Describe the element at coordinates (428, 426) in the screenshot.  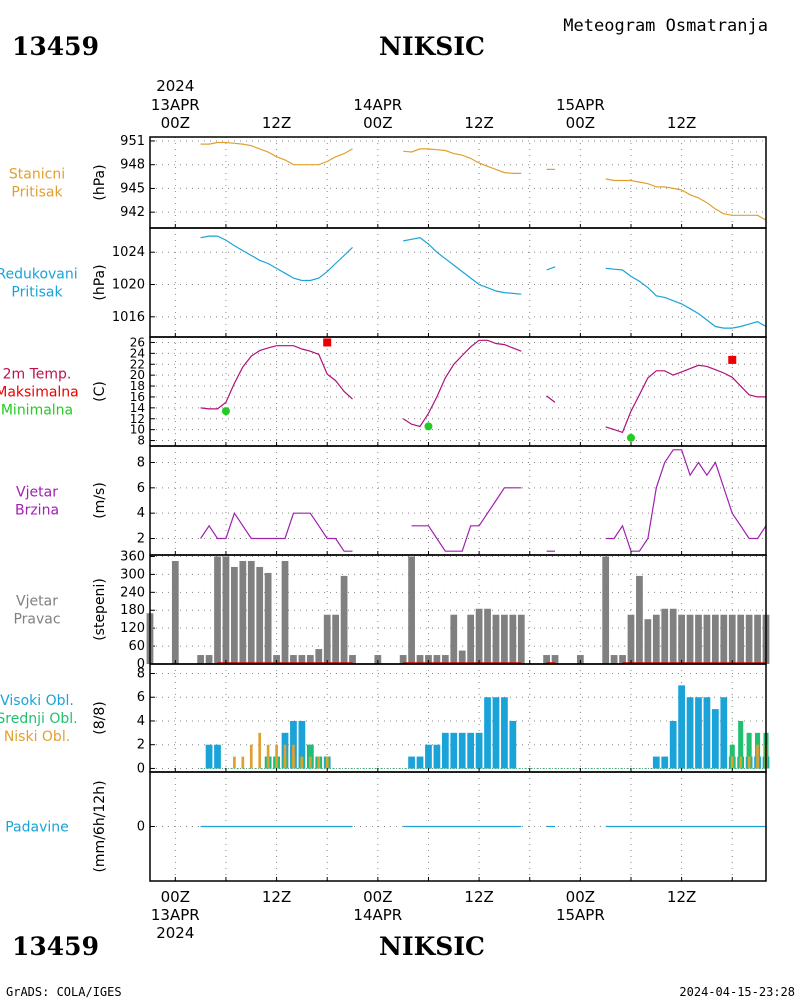
I see `min-temp-marker` at that location.